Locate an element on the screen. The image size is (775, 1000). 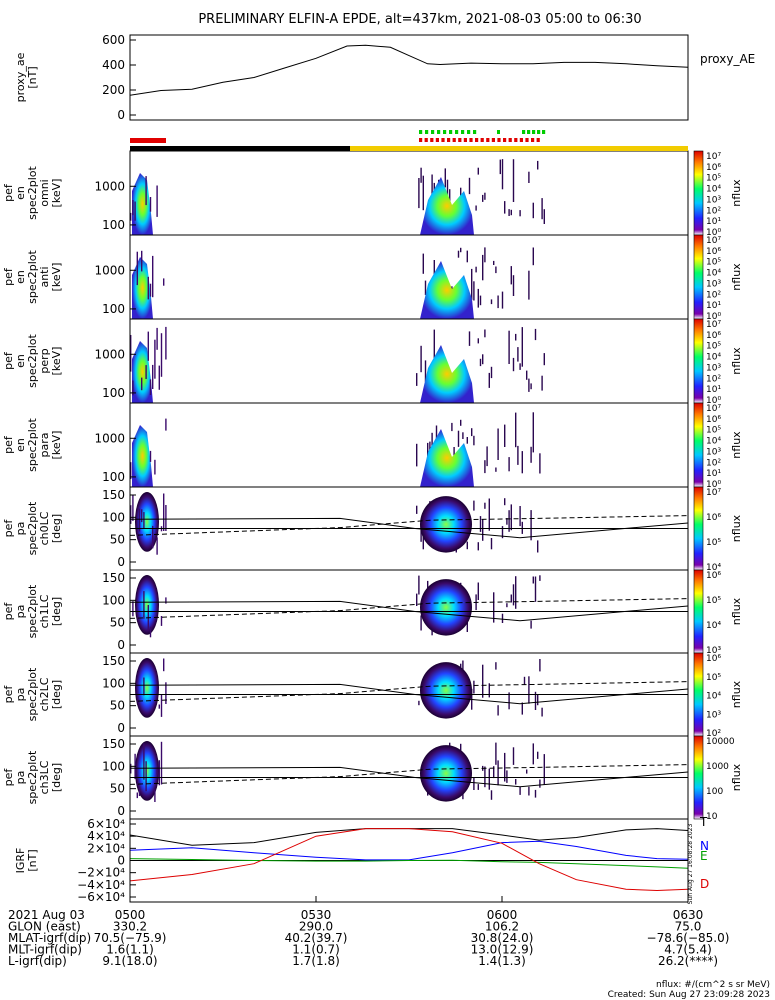
x-row-value: 330.2 is located at coordinates (130, 927).